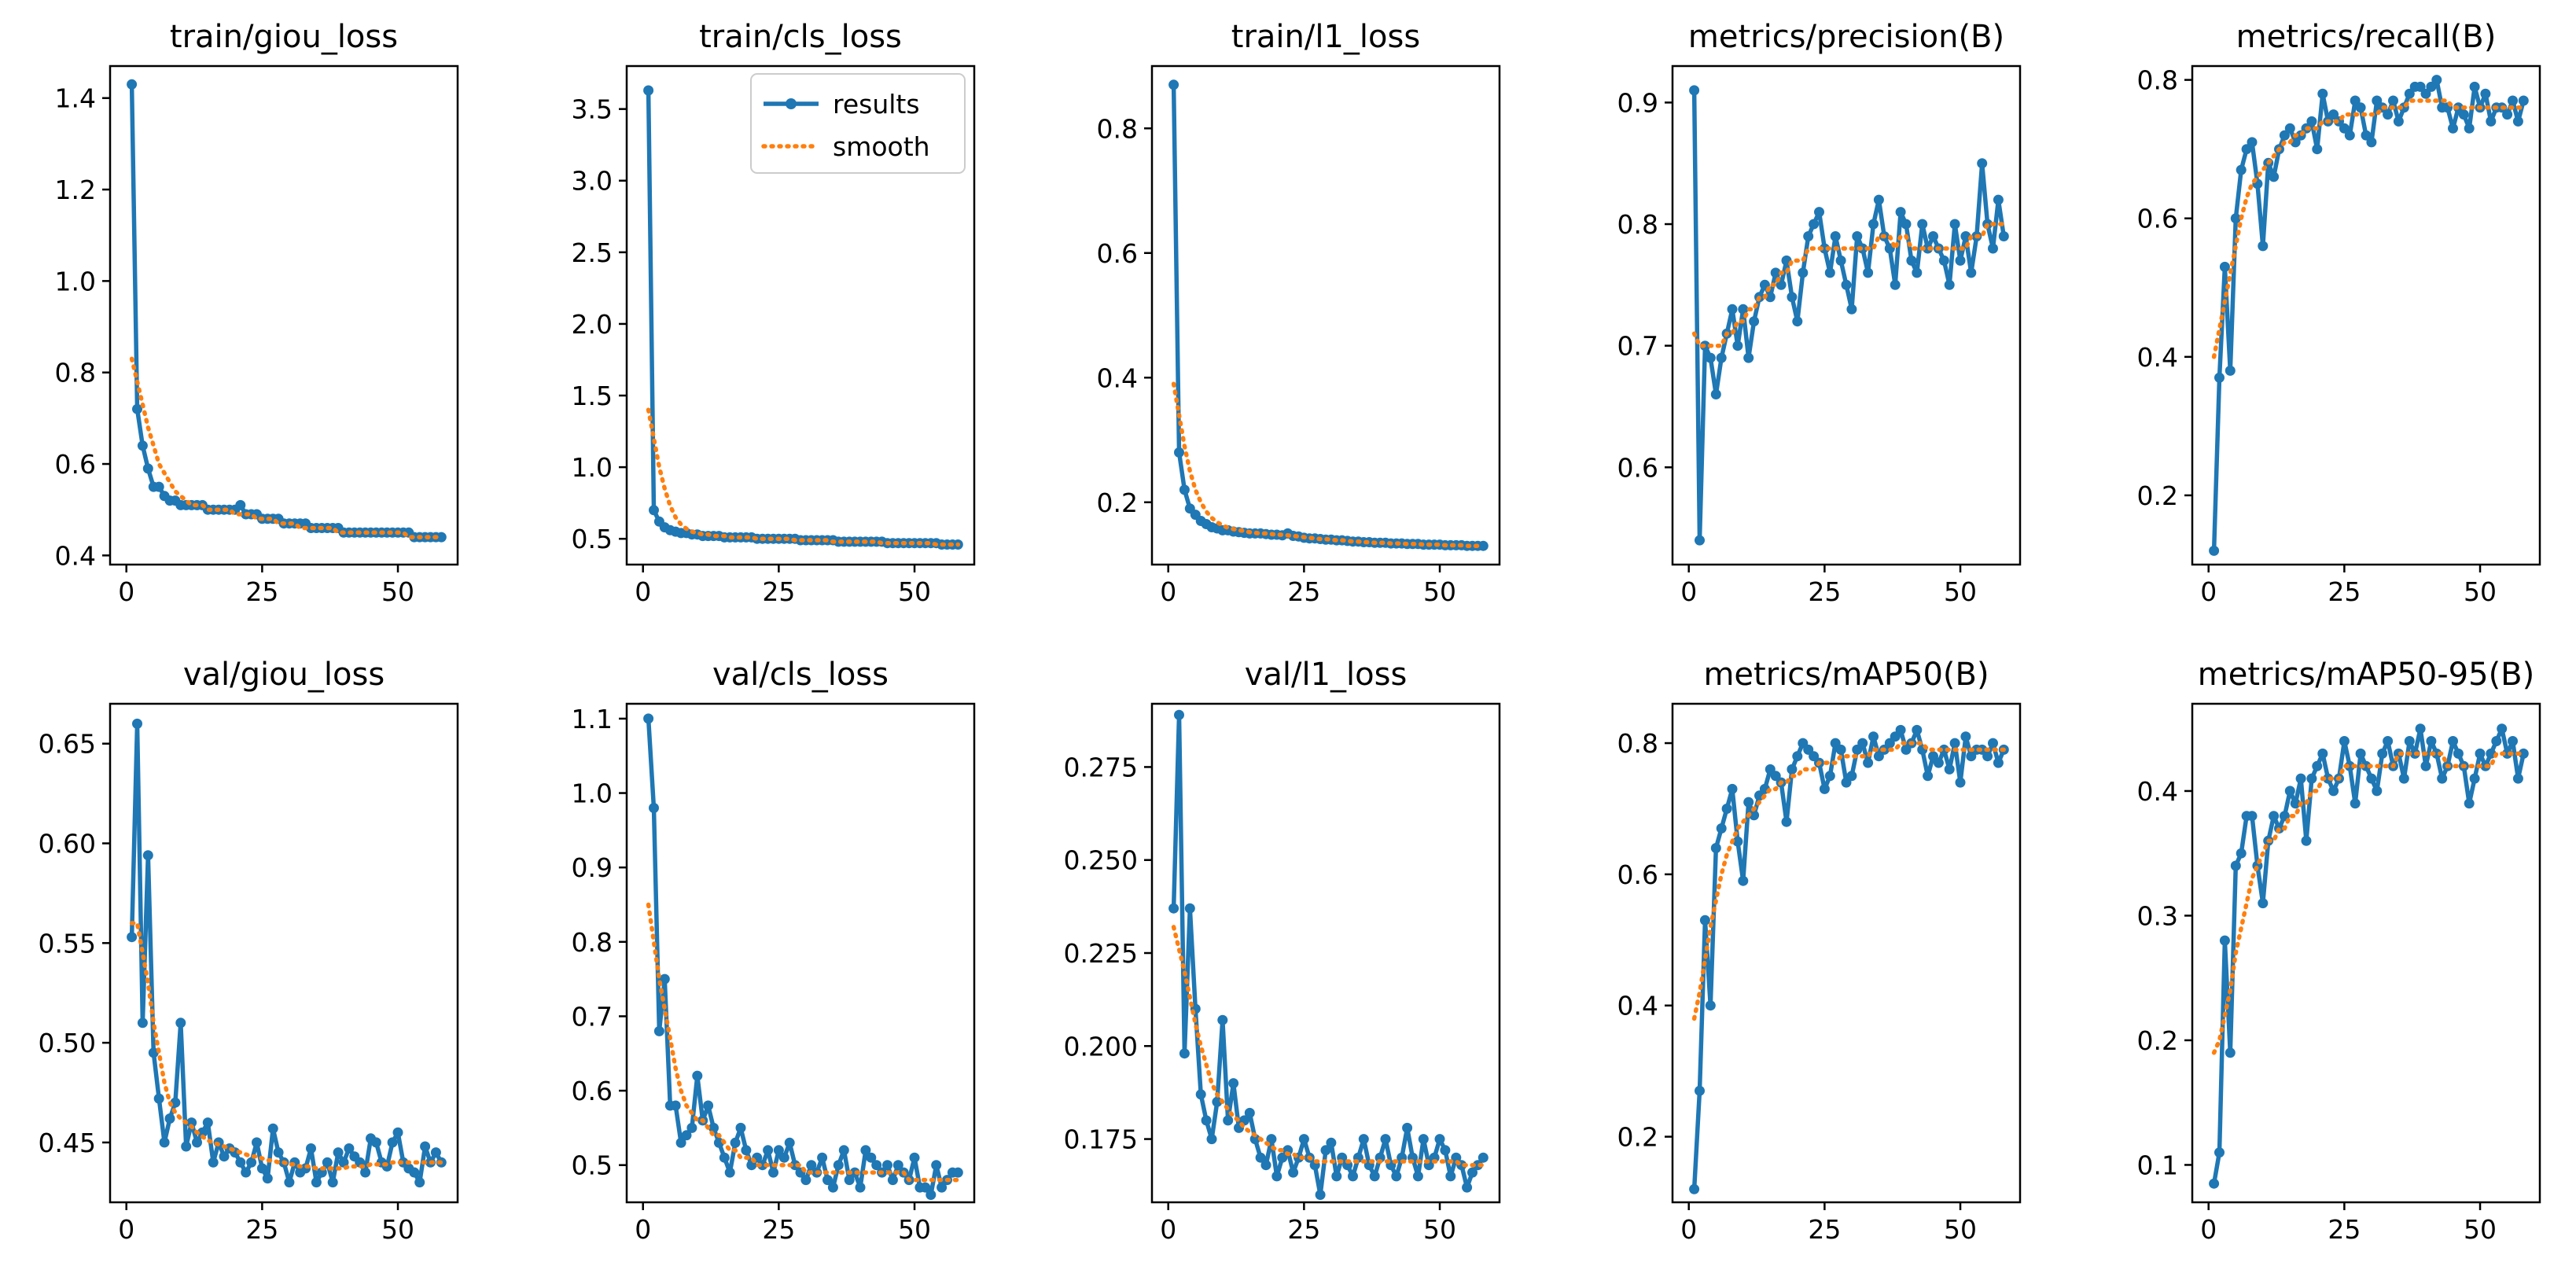 Image resolution: width=2576 pixels, height=1277 pixels. What do you see at coordinates (75, 281) in the screenshot?
I see `y-tick-label: 1.0` at bounding box center [75, 281].